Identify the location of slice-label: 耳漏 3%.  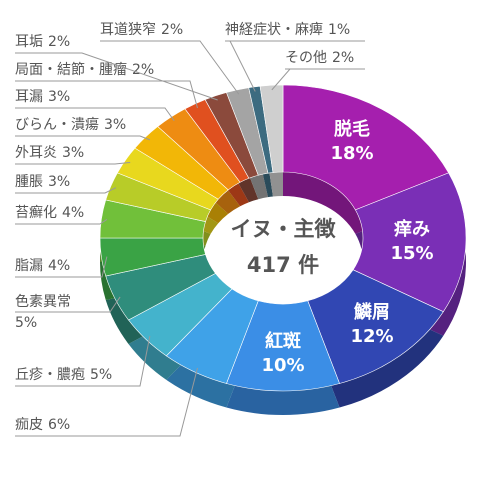
(42, 97).